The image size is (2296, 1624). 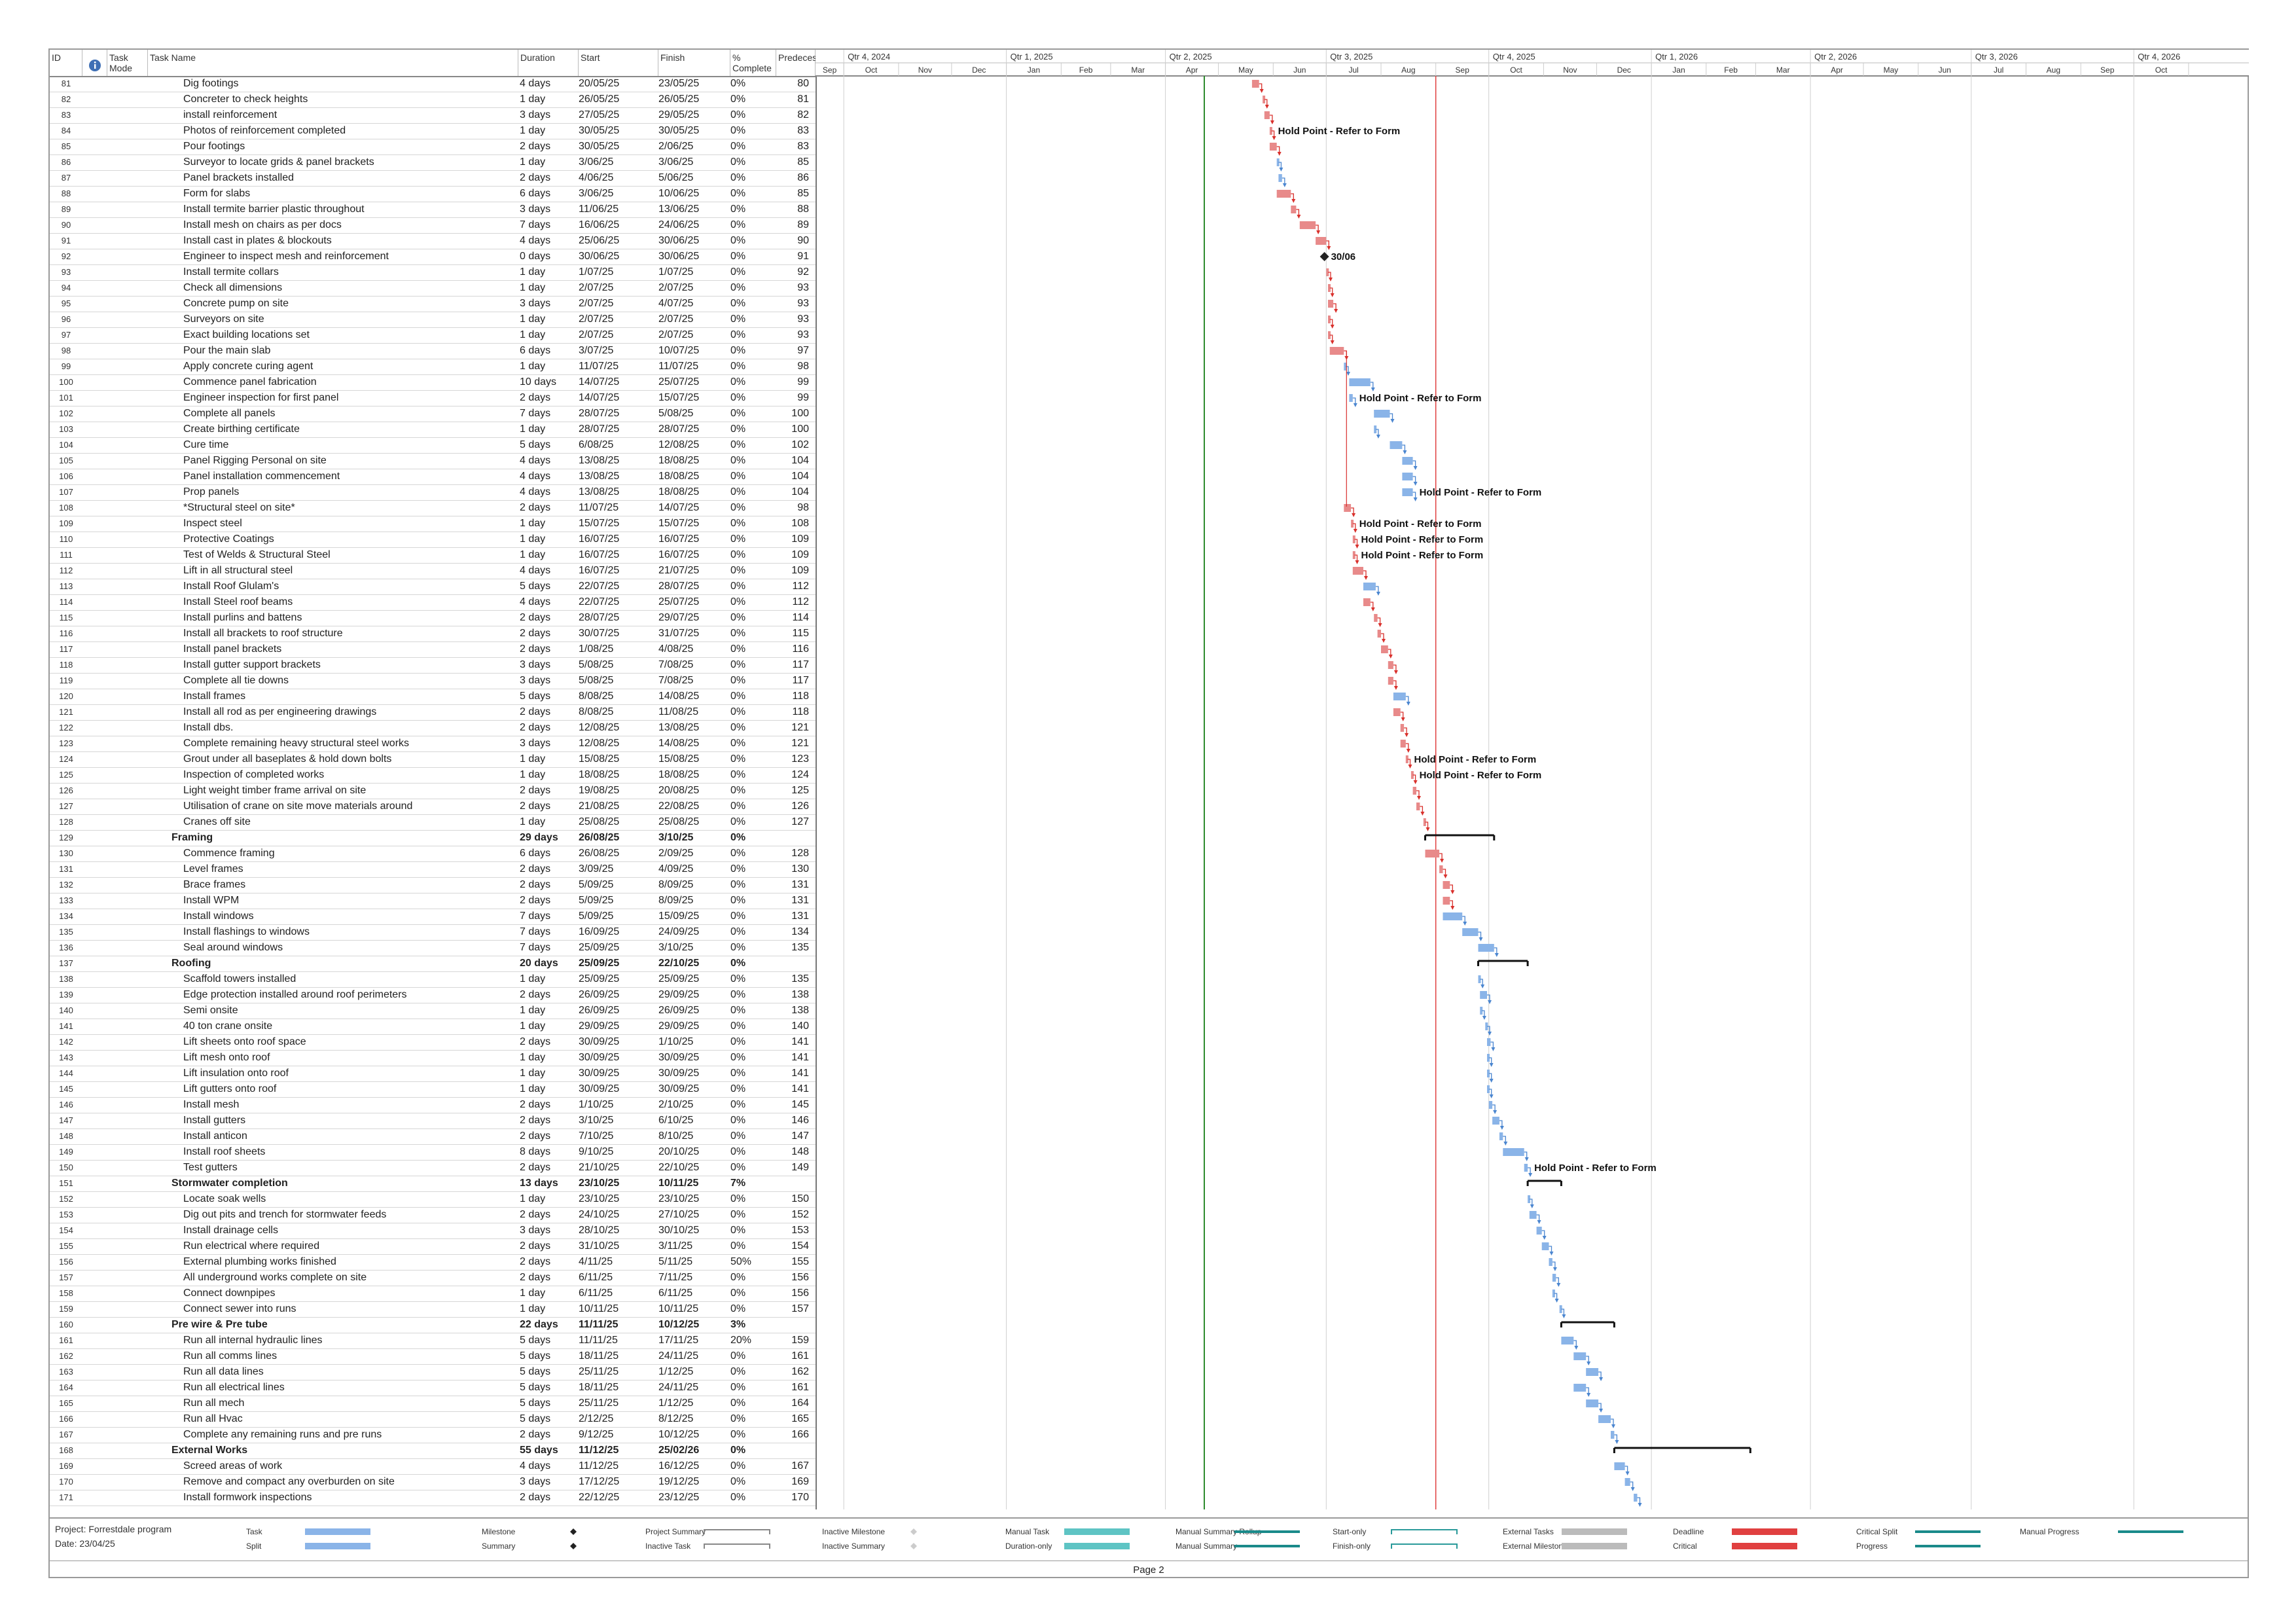 I want to click on task-name: Install mesh, so click(x=211, y=1104).